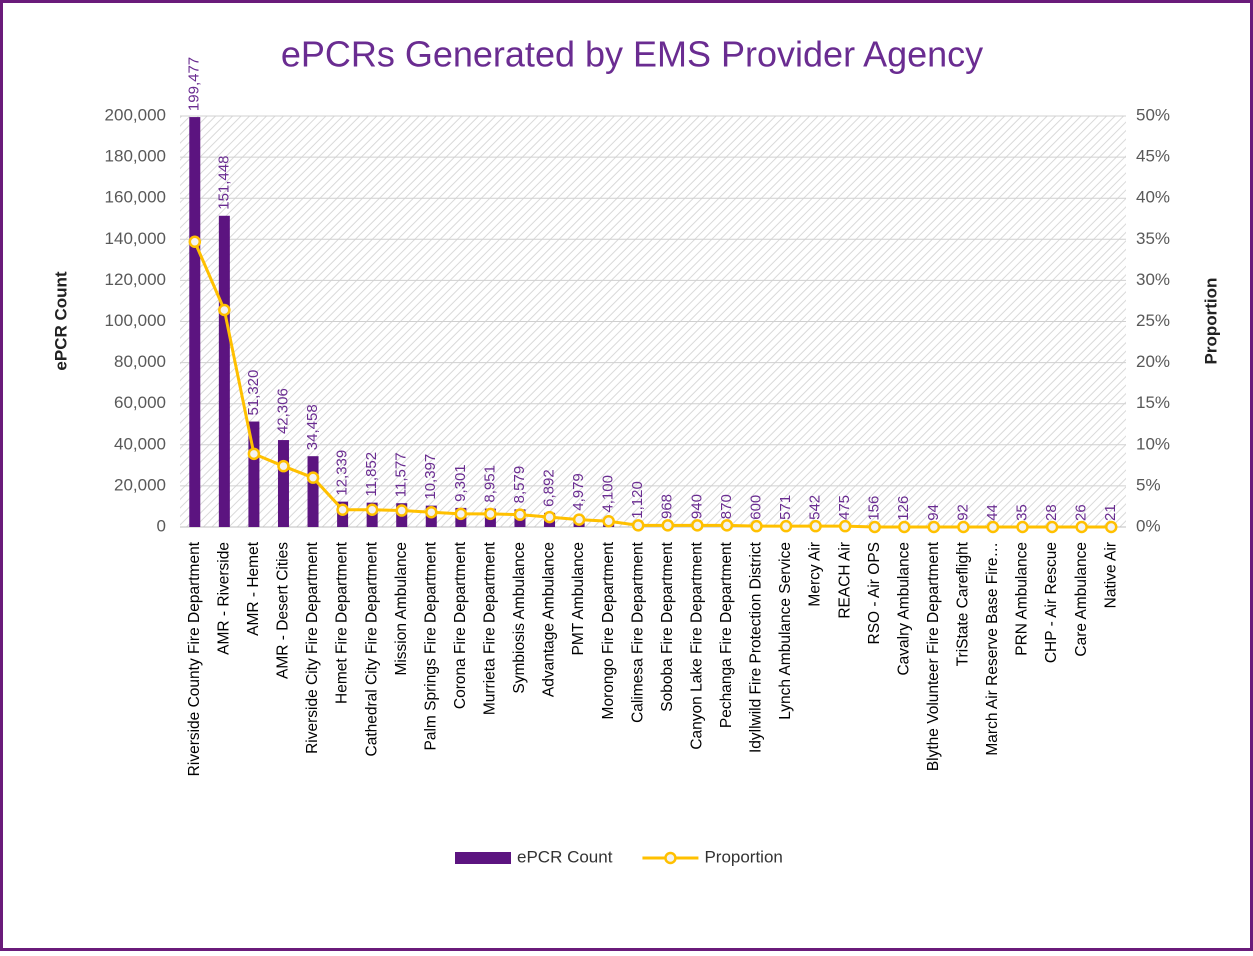 This screenshot has width=1253, height=956. What do you see at coordinates (490, 628) in the screenshot?
I see `x-tick-label: Murrieta Fire Department` at bounding box center [490, 628].